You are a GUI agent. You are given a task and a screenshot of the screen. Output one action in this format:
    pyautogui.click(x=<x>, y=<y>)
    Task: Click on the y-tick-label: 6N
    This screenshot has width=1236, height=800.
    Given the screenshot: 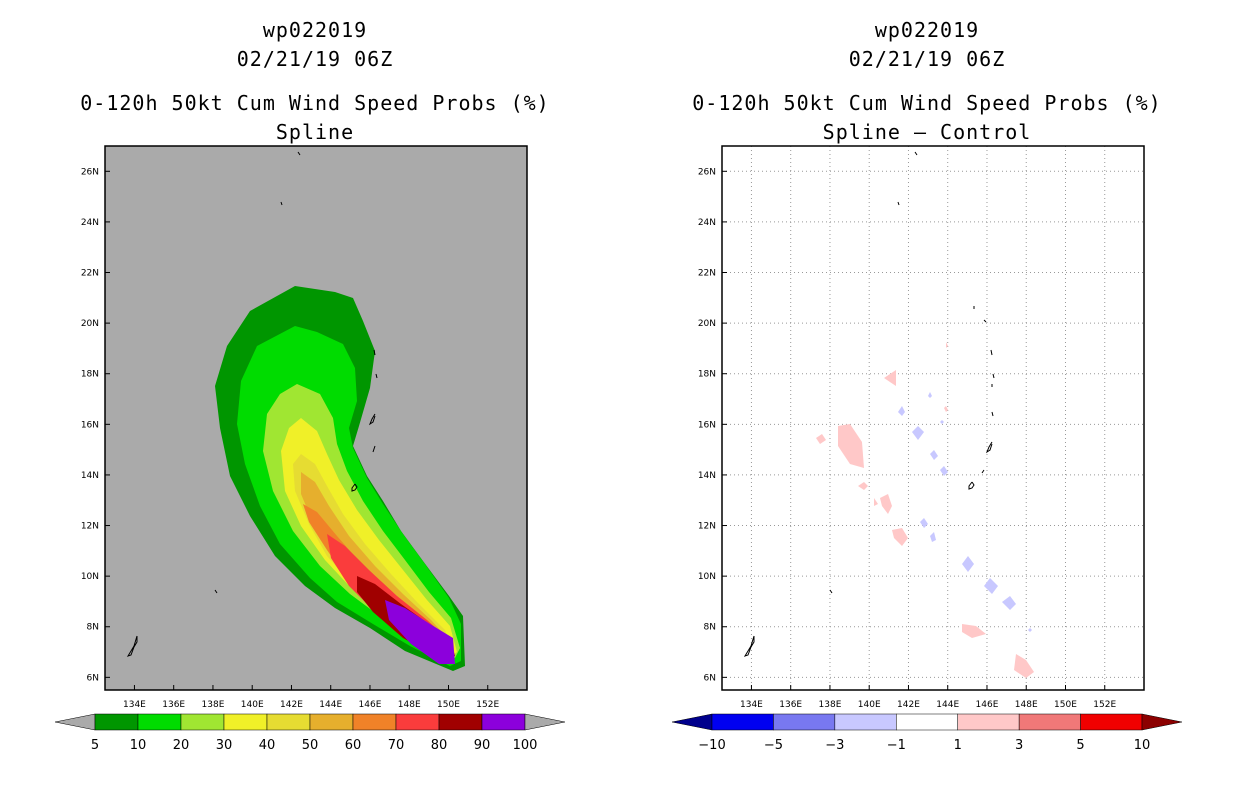 What is the action you would take?
    pyautogui.click(x=93, y=678)
    